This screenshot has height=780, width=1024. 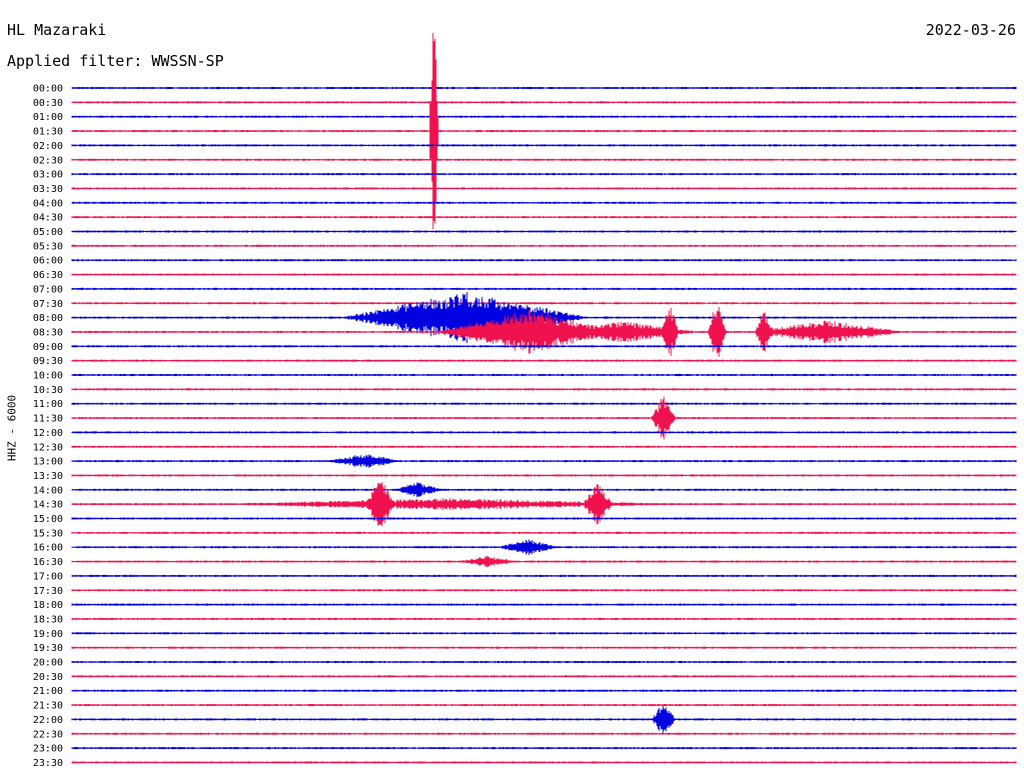 I want to click on time-label: 17:30, so click(x=48, y=591).